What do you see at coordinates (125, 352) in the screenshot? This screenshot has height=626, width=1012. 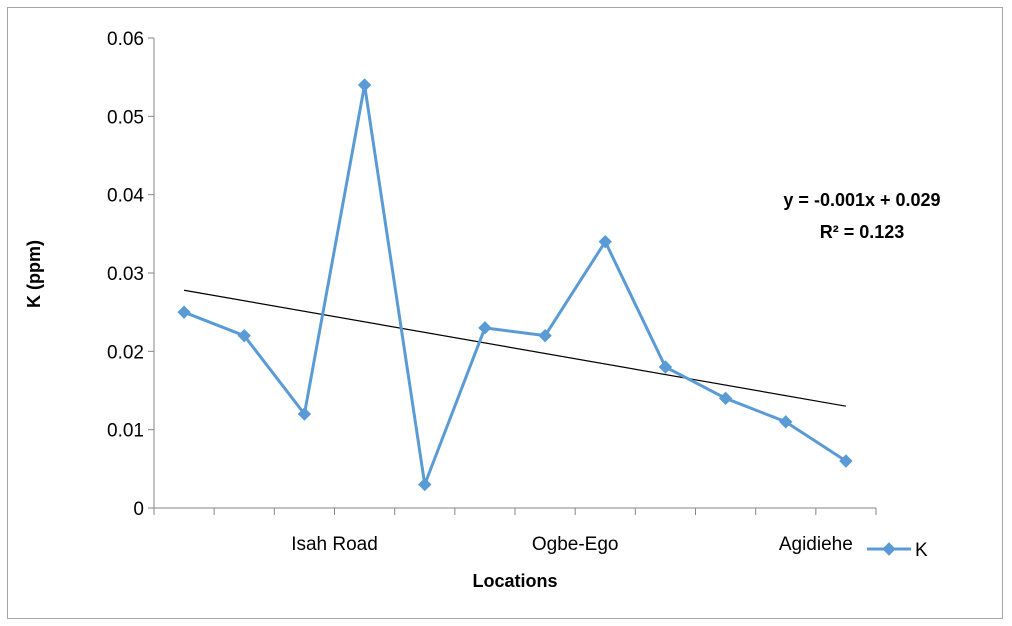 I see `y-tick-label: 0.02` at bounding box center [125, 352].